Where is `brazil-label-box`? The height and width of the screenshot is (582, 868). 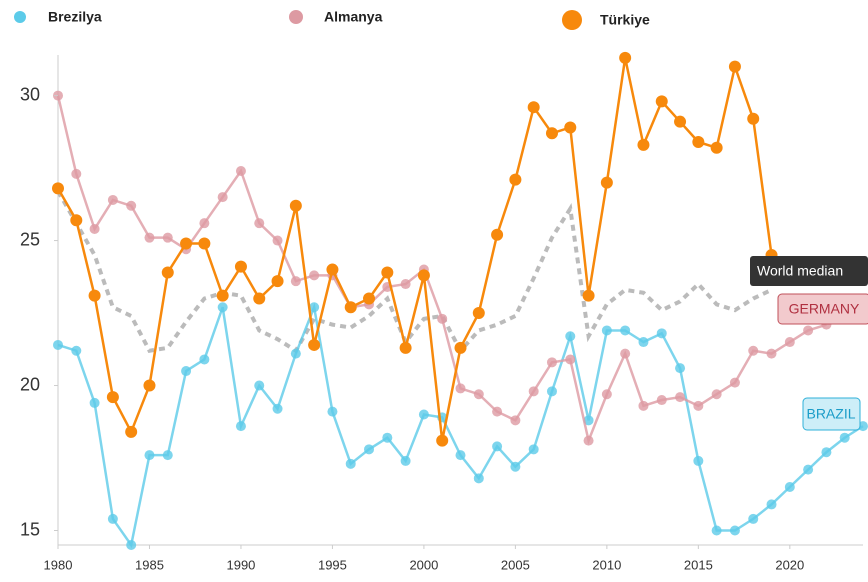
brazil-label-box is located at coordinates (831, 414).